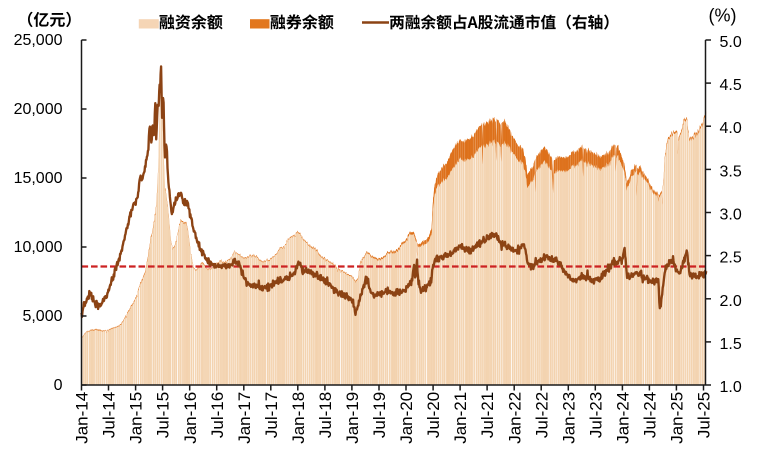 The height and width of the screenshot is (450, 759). I want to click on svg-text: 1.5, so click(731, 344).